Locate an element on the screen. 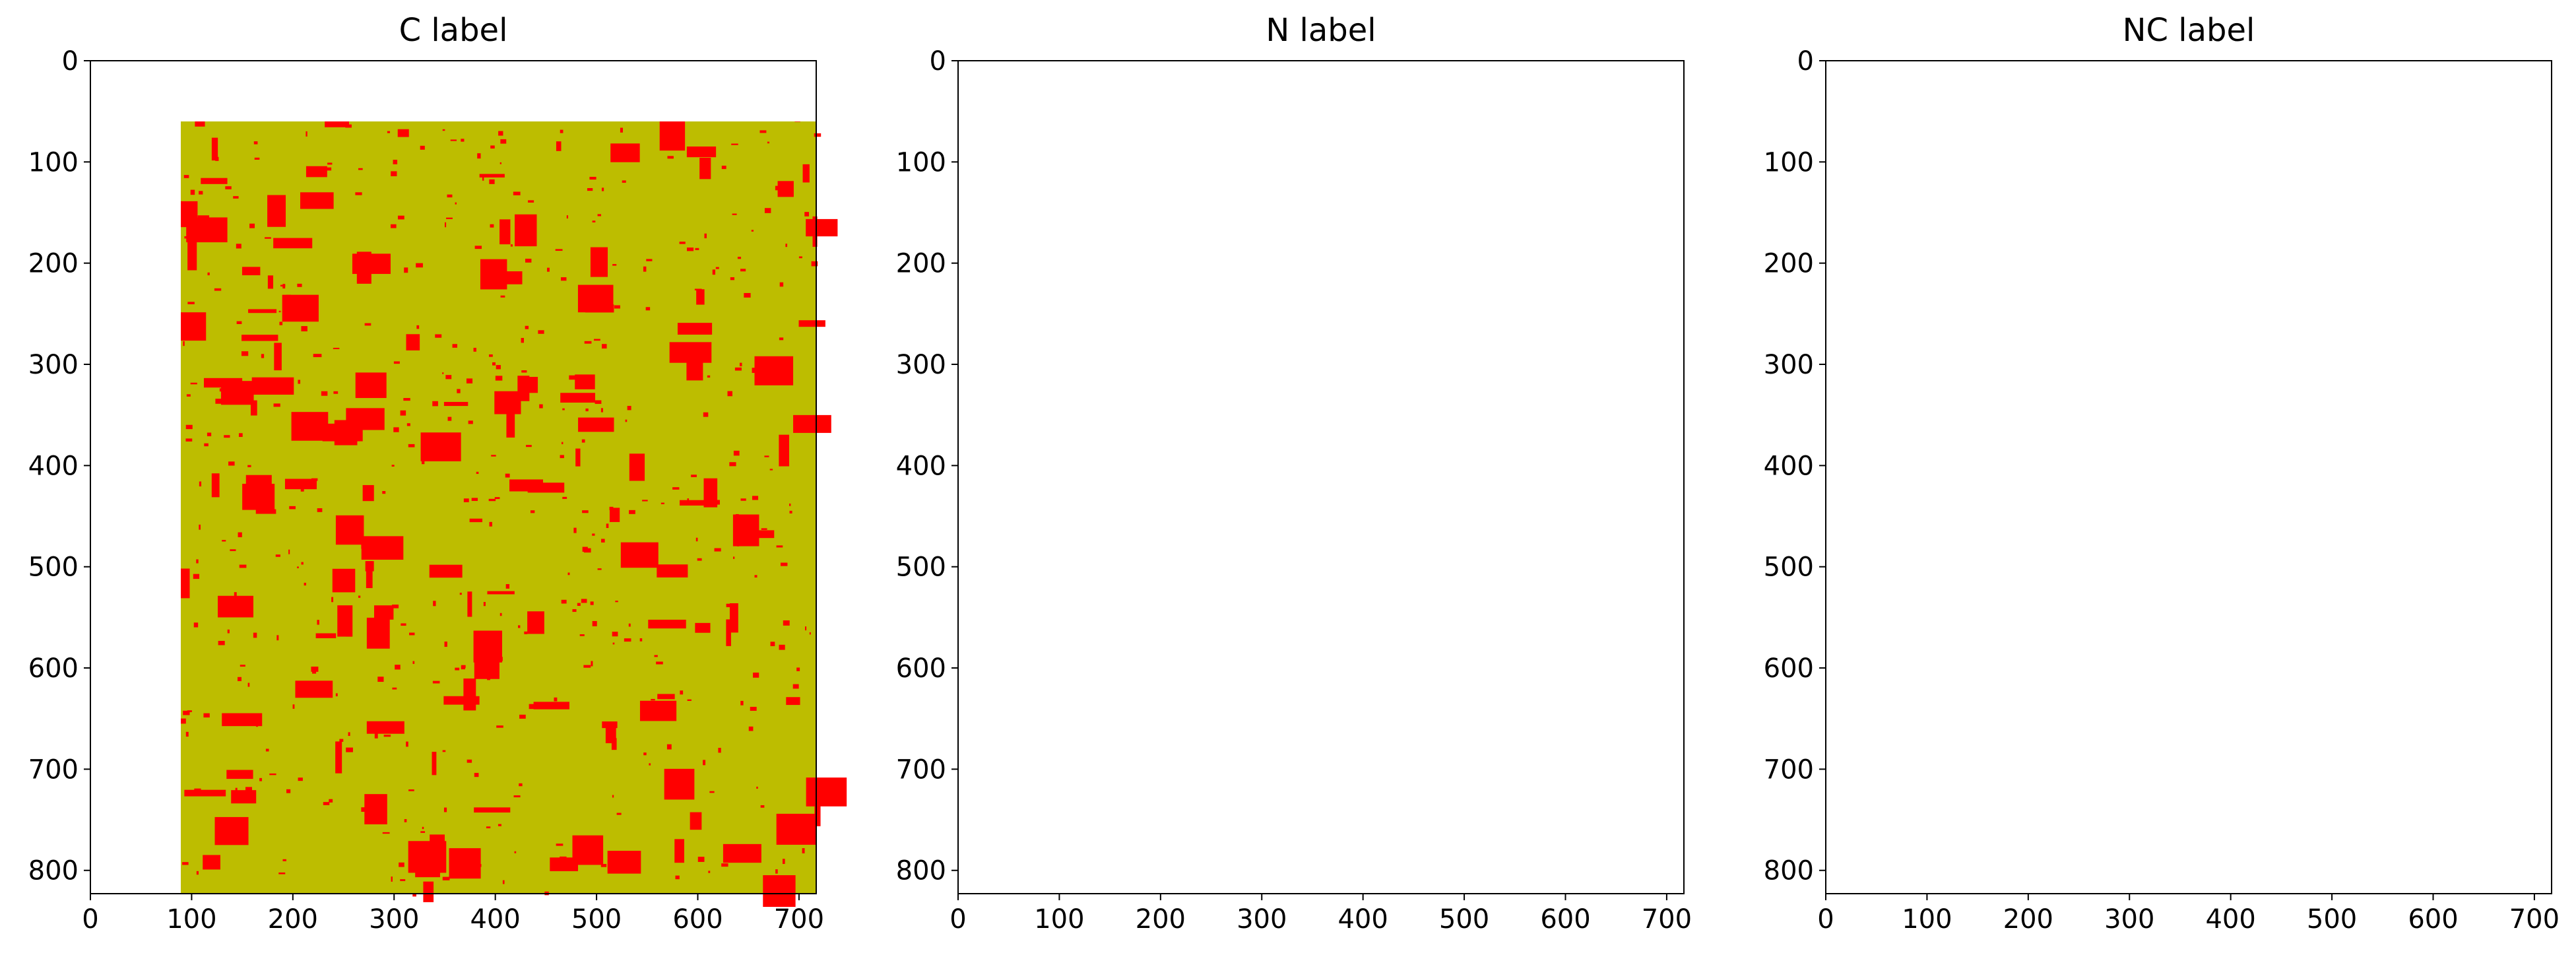 Image resolution: width=2576 pixels, height=959 pixels. x-tick-label: 300 is located at coordinates (1262, 919).